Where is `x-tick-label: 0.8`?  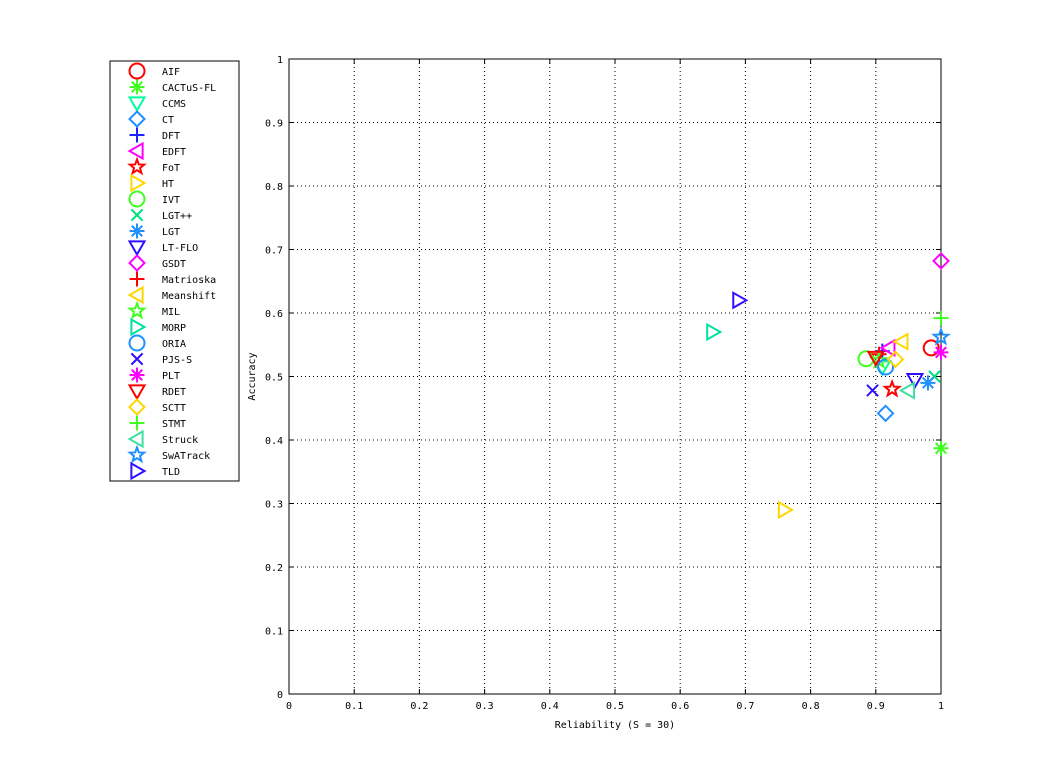
x-tick-label: 0.8 is located at coordinates (811, 706).